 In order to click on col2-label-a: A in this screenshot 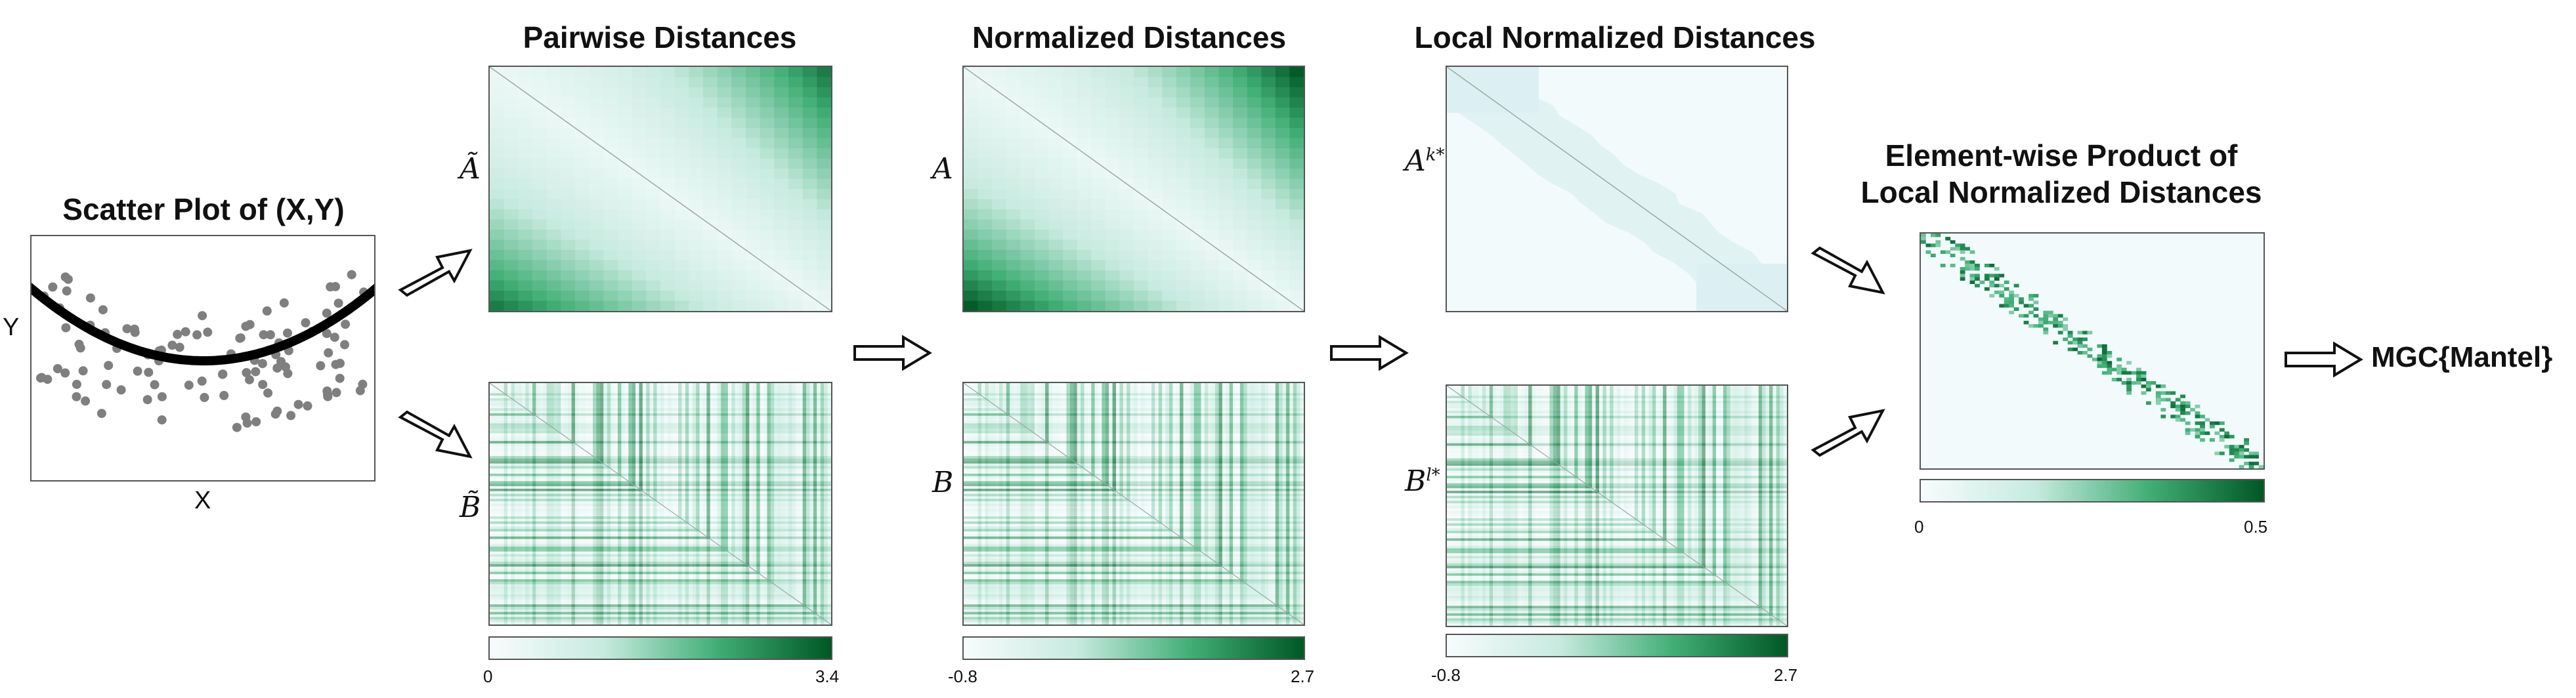, I will do `click(942, 169)`.